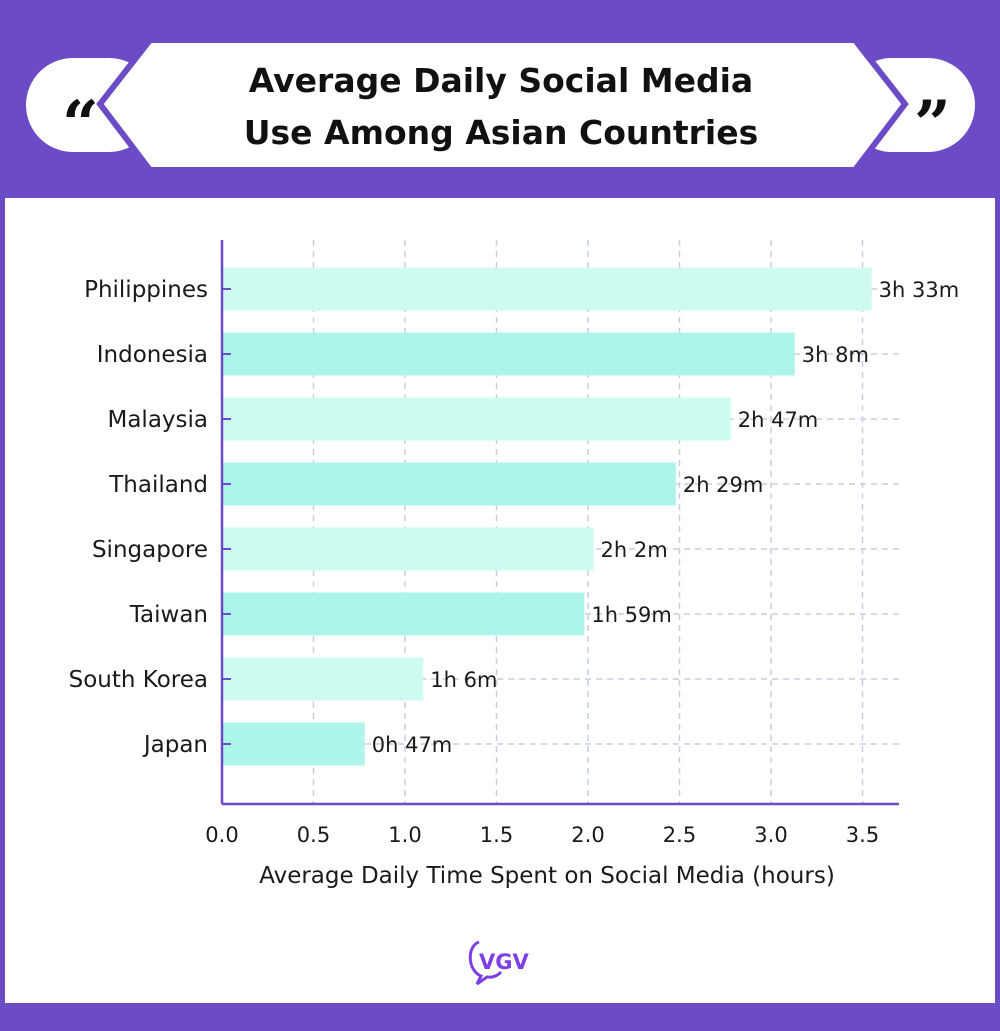 The image size is (1000, 1031). Describe the element at coordinates (919, 290) in the screenshot. I see `value-label: 3h 33m` at that location.